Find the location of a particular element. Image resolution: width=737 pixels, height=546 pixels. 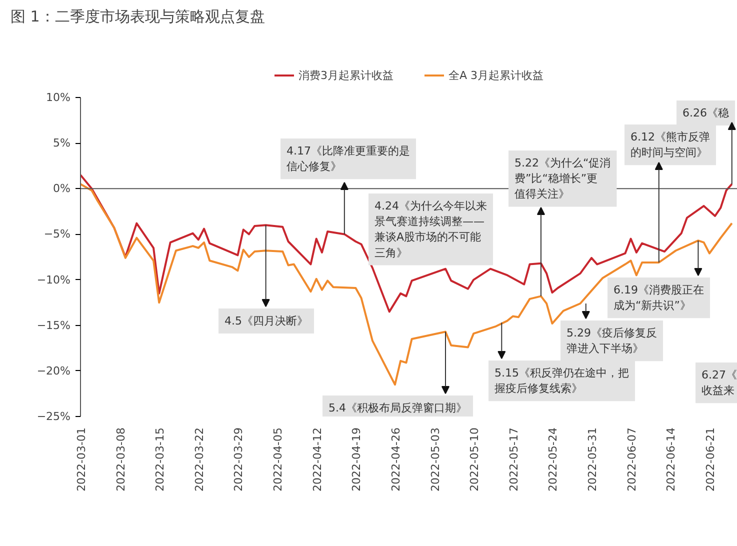

legend-label: 全A 3月起累计收益 is located at coordinates (496, 75).